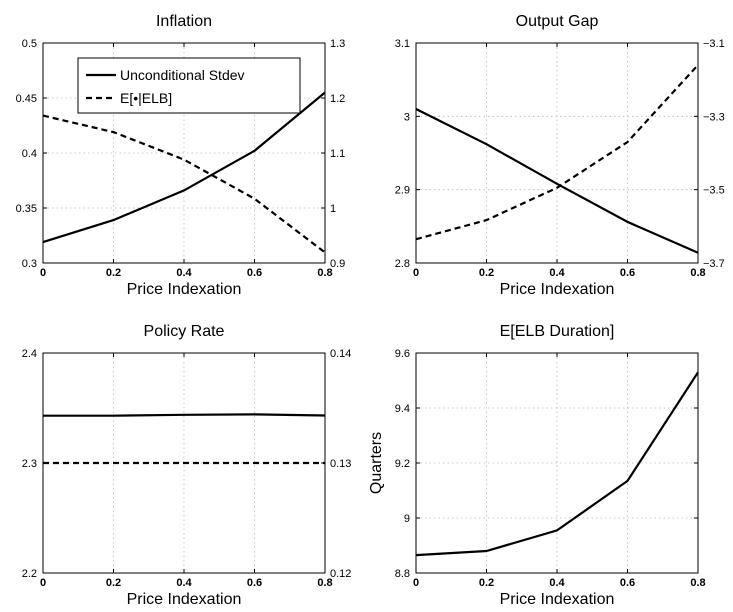 The width and height of the screenshot is (733, 612). What do you see at coordinates (714, 191) in the screenshot?
I see `y2-tick-label: −3.5` at bounding box center [714, 191].